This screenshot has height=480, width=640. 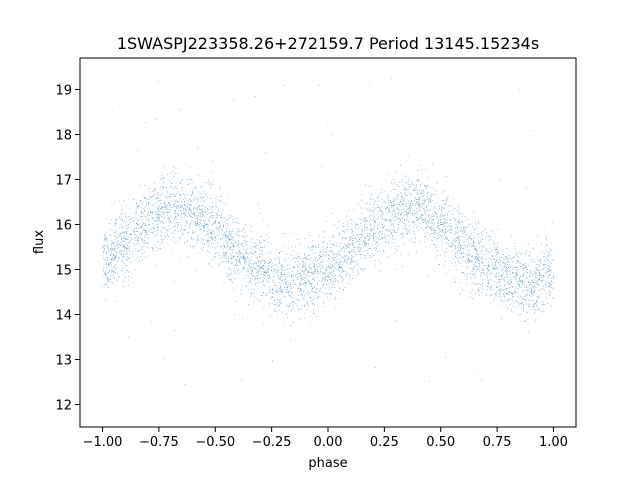 What do you see at coordinates (63, 316) in the screenshot?
I see `y-tick-label: 14` at bounding box center [63, 316].